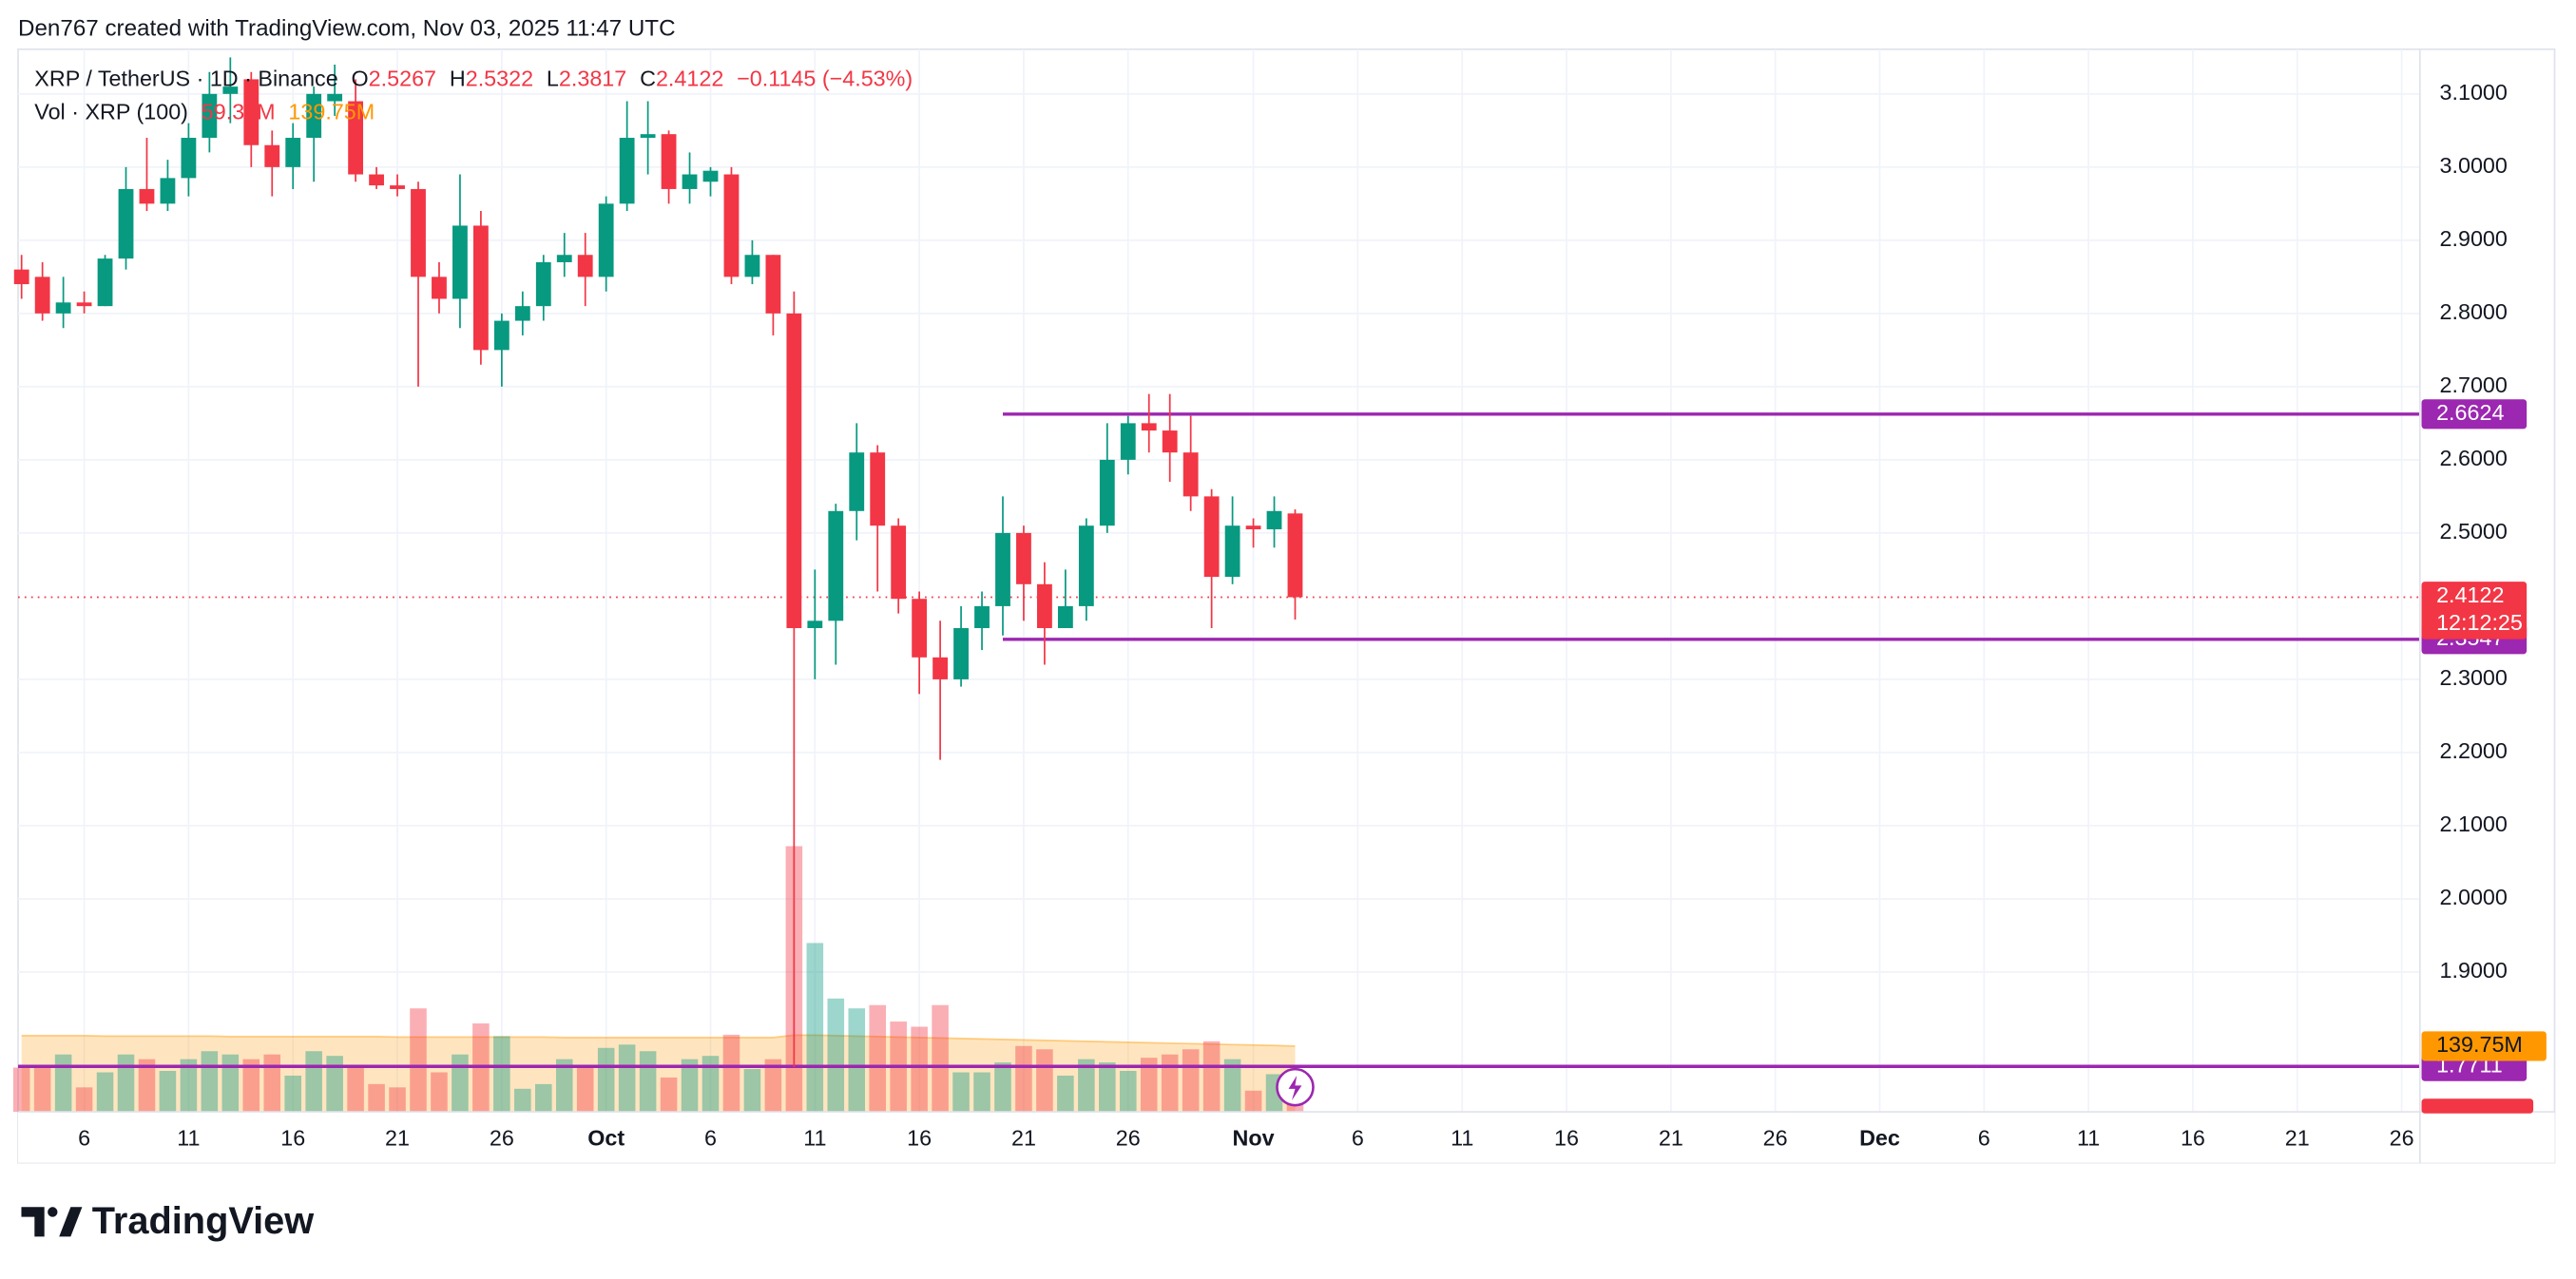 The height and width of the screenshot is (1279, 2576). I want to click on replay-icon-bolt, so click(1295, 1088).